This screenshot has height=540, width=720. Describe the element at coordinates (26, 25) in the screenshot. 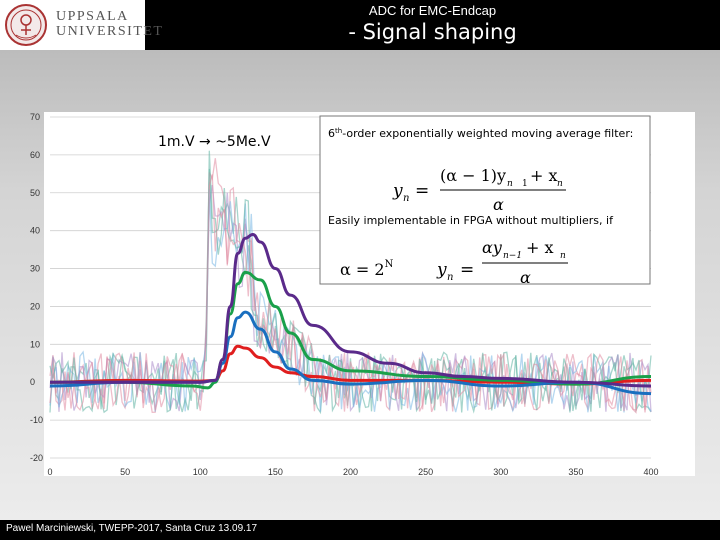

I see `university-seal-icon` at that location.